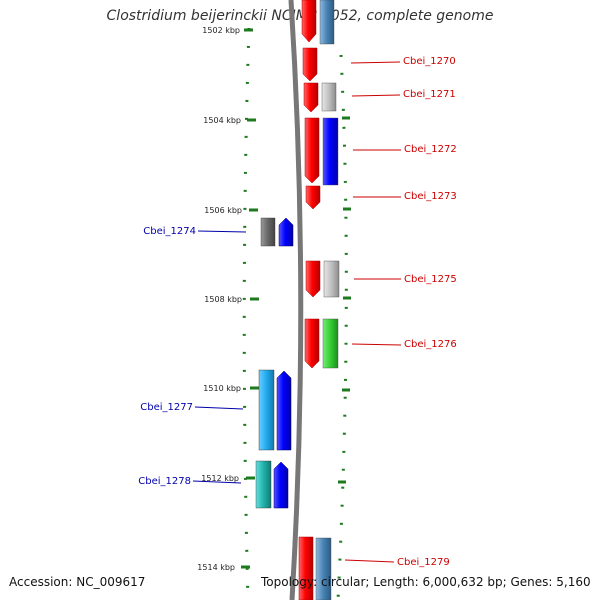 This screenshot has height=600, width=600. I want to click on scale-label: 1506 kbp, so click(223, 210).